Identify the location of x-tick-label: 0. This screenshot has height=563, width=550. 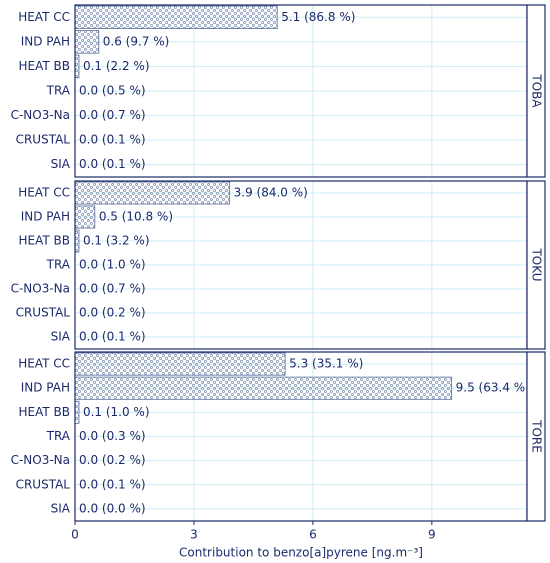
(75, 535).